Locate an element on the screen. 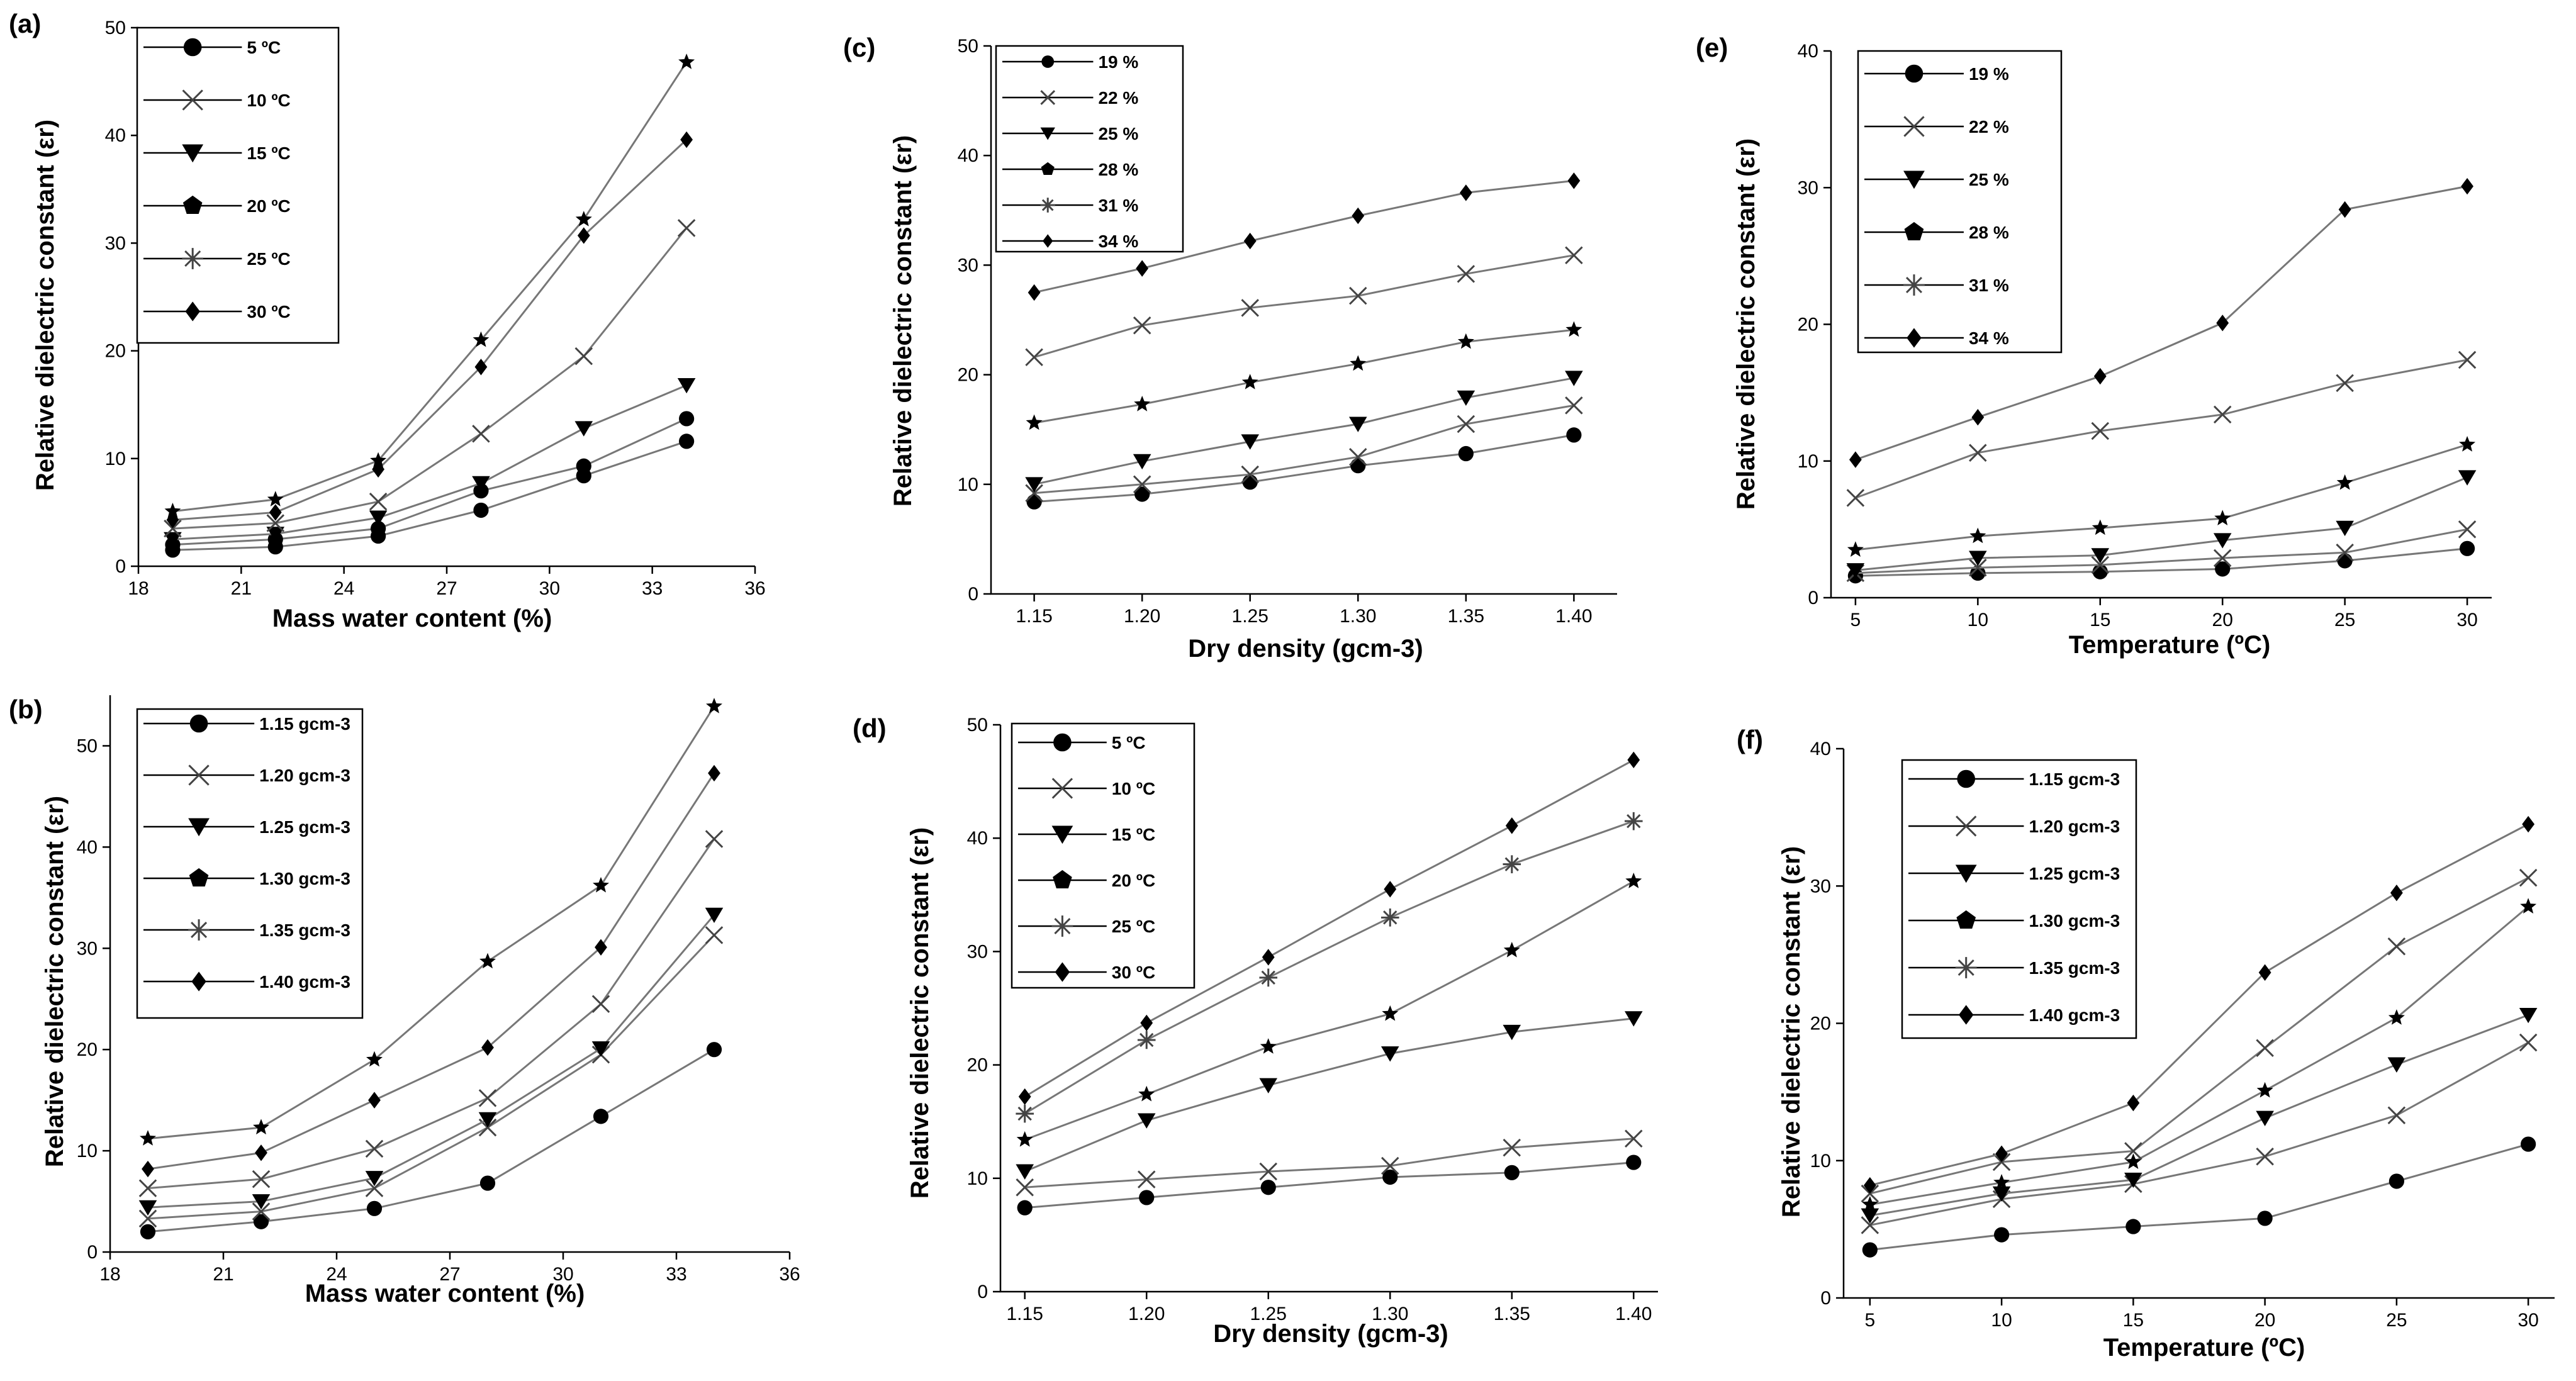 The image size is (2576, 1381). x-tick-label: 33 is located at coordinates (676, 1274).